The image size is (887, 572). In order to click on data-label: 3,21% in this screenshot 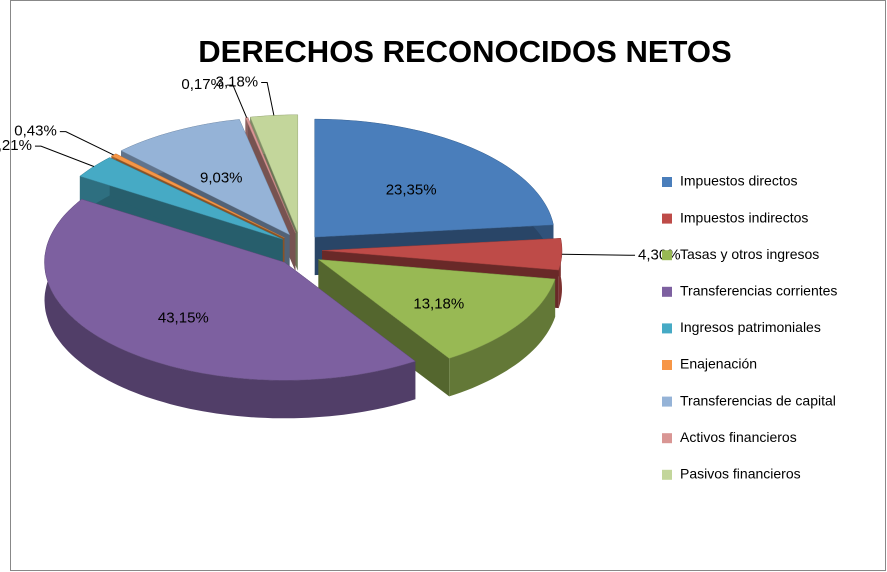, I will do `click(16, 145)`.